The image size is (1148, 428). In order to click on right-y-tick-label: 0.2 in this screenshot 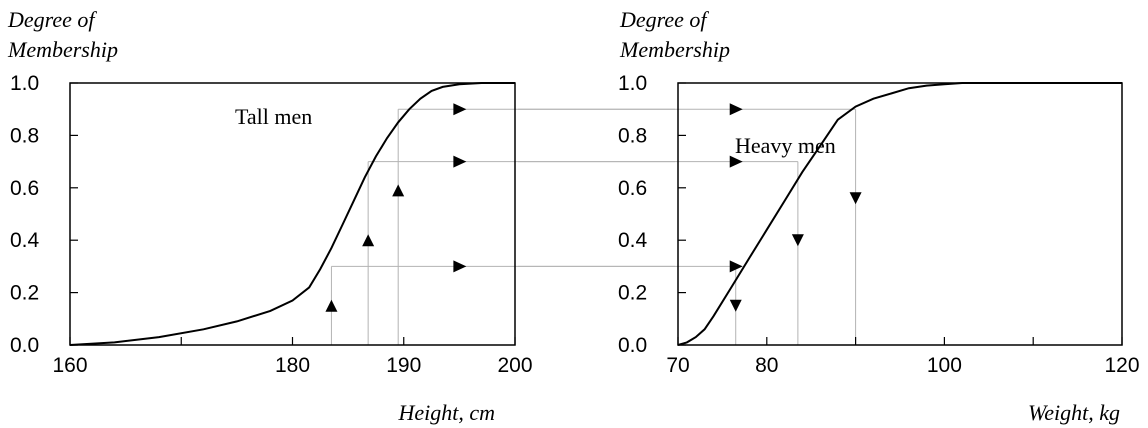, I will do `click(632, 293)`.